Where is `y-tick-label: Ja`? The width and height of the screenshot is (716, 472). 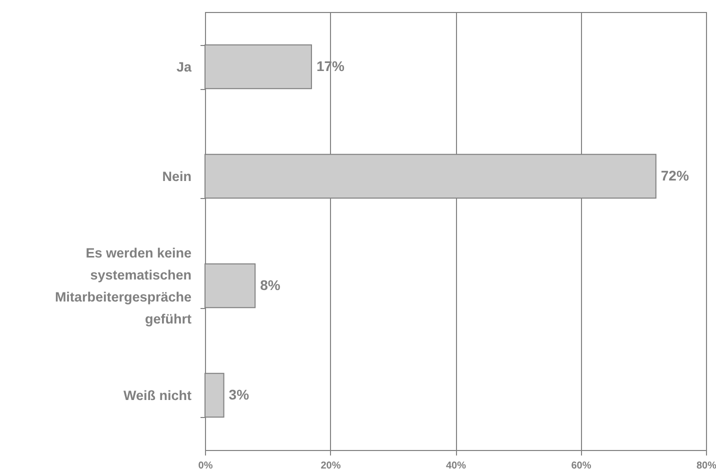 y-tick-label: Ja is located at coordinates (184, 66).